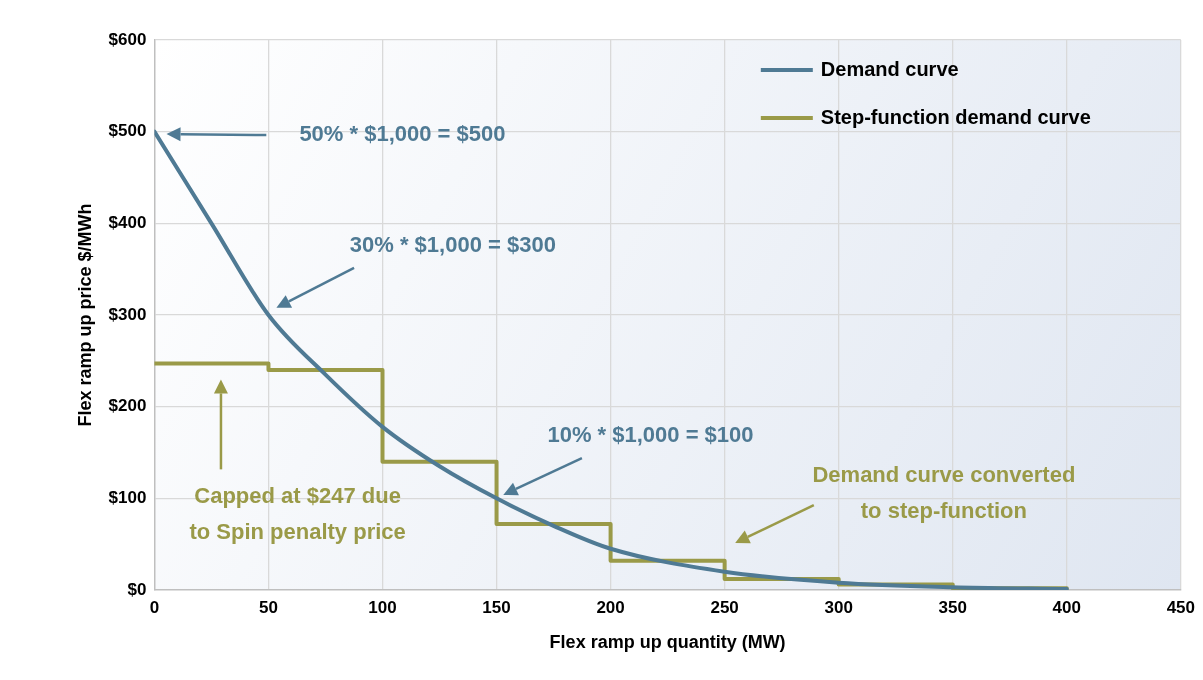  Describe the element at coordinates (137, 589) in the screenshot. I see `y-tick-label: $0` at that location.